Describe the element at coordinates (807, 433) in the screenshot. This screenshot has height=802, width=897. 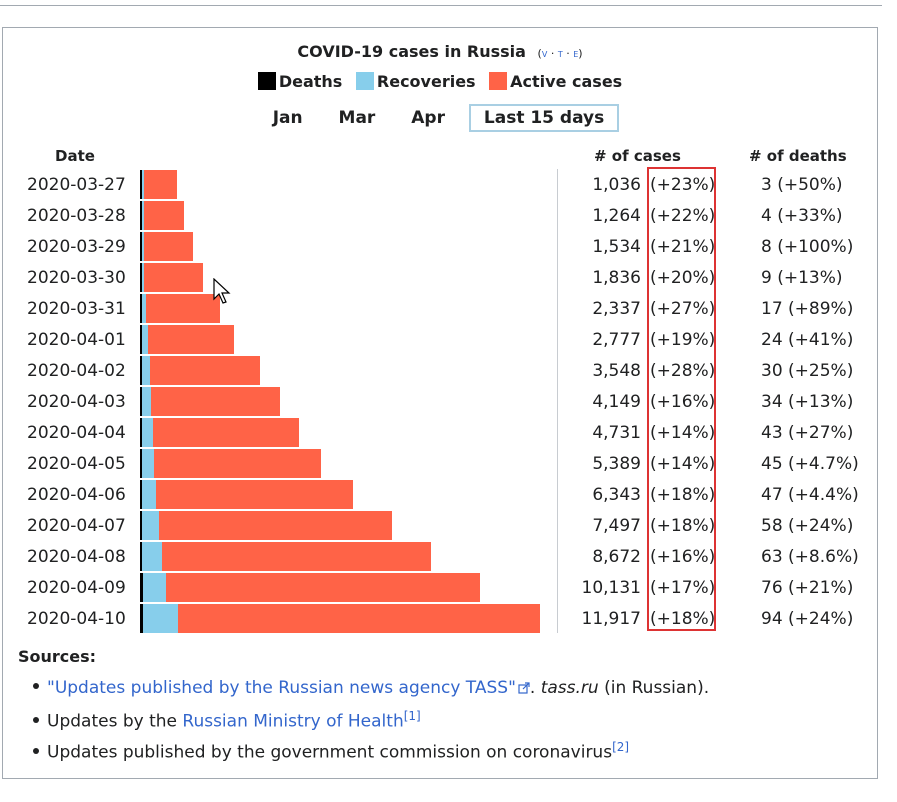
I see `deaths-value: 43 (+27%)` at that location.